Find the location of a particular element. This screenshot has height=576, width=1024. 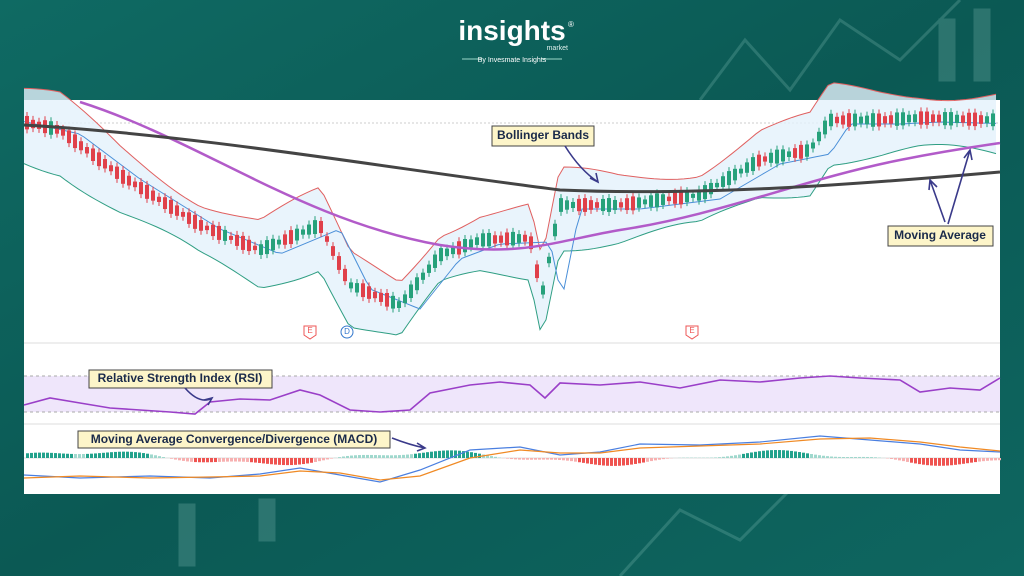

macd-pane is located at coordinates (512, 458).